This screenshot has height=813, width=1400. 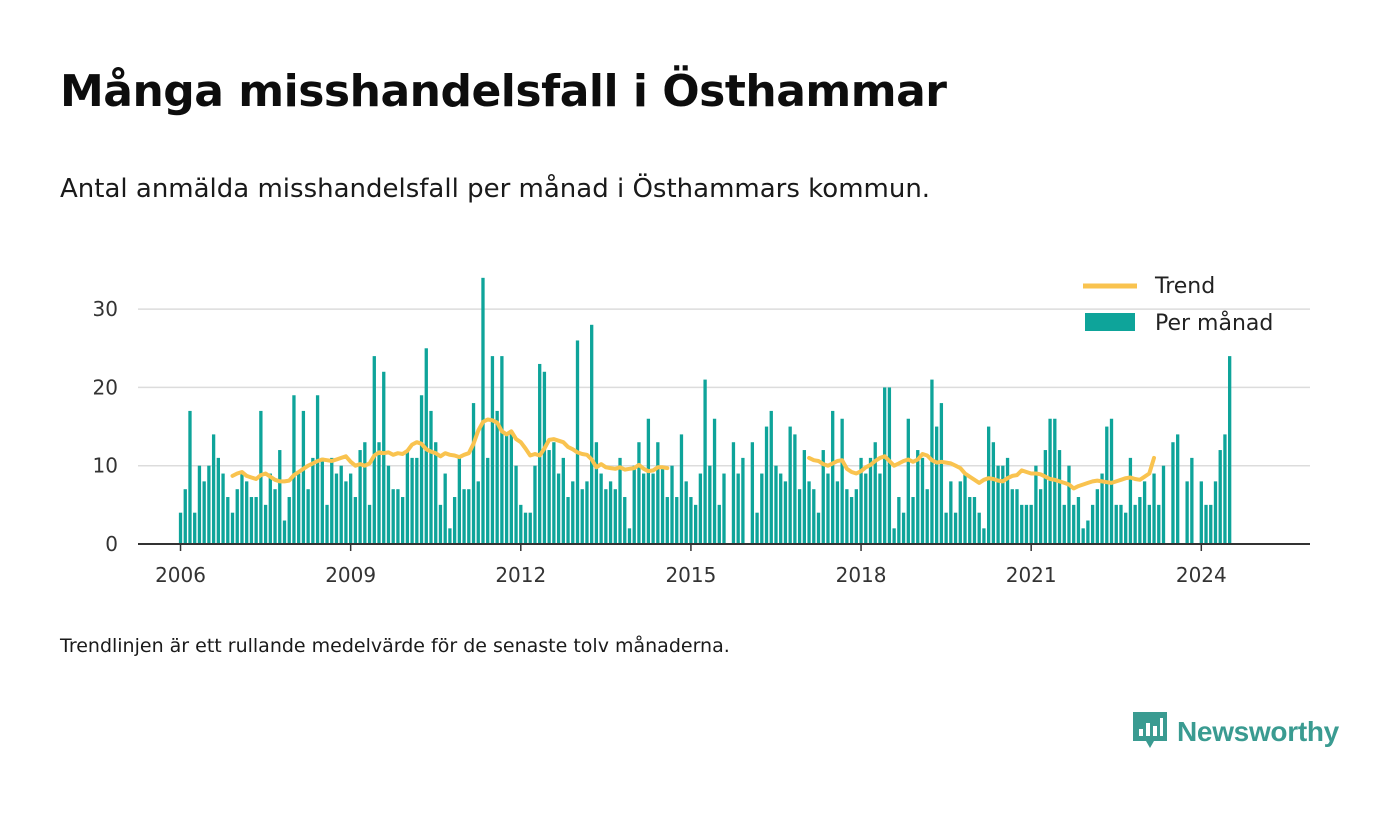 I want to click on trend-lines, so click(x=693, y=454).